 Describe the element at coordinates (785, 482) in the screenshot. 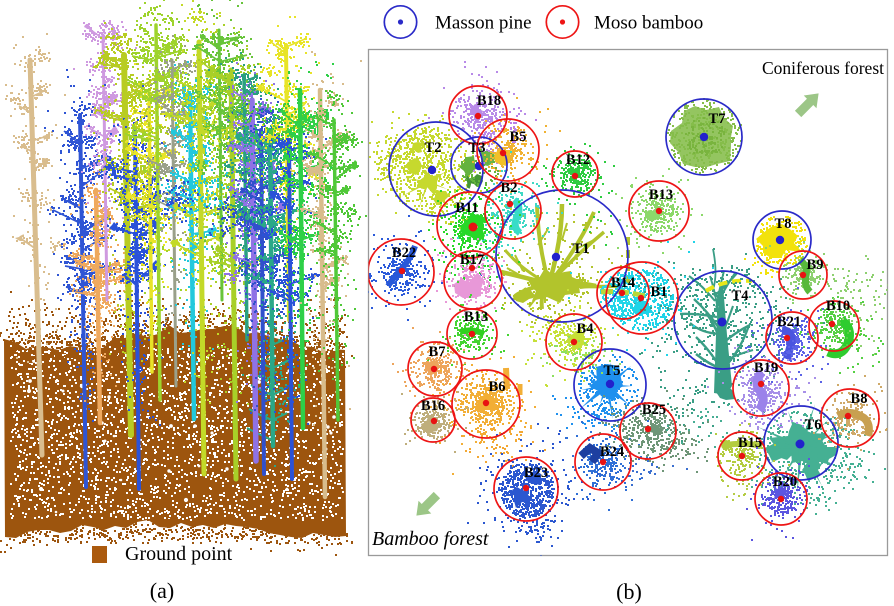

I see `svg-text: B20` at that location.